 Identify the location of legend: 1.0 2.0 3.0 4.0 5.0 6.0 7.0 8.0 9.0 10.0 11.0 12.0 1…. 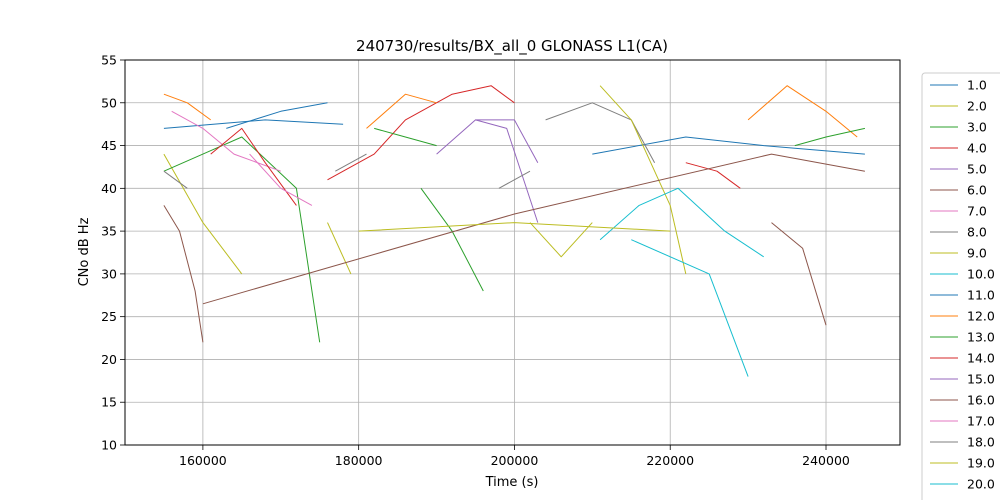
(960, 286).